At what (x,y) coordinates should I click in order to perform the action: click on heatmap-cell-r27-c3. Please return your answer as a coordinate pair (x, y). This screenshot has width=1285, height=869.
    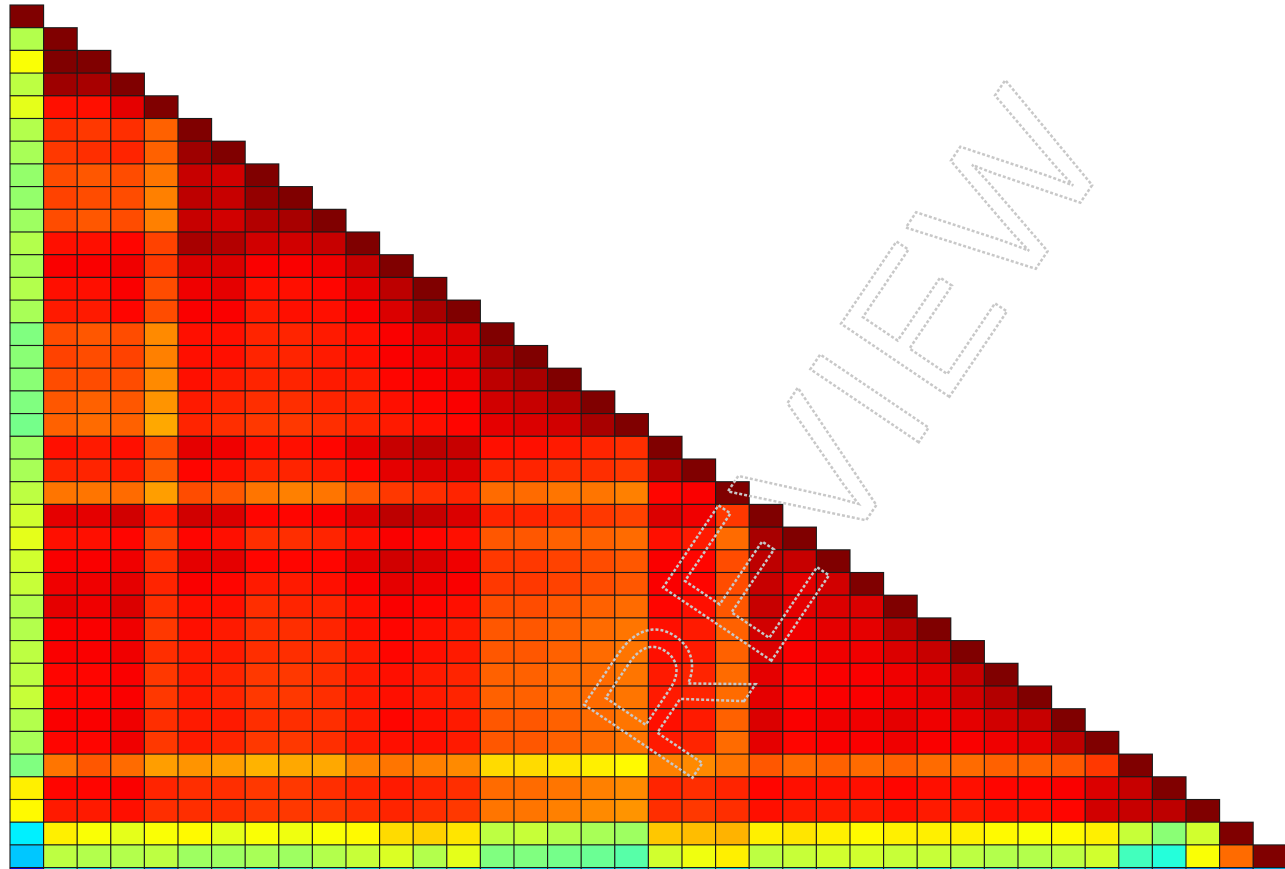
    Looking at the image, I should click on (127, 629).